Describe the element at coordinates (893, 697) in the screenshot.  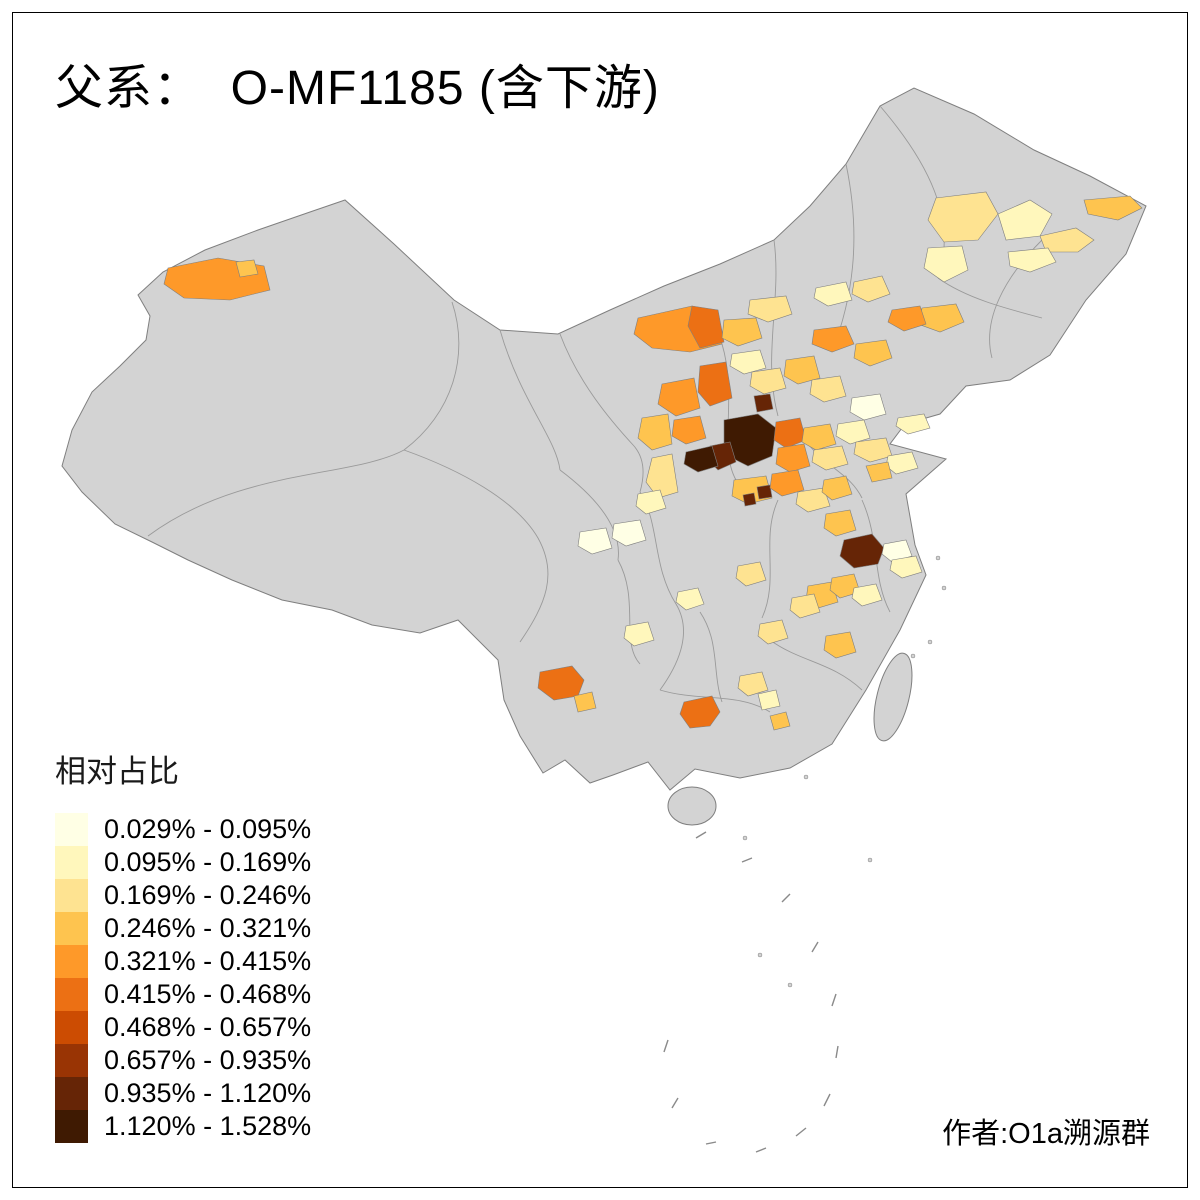
I see `taiwan-island` at that location.